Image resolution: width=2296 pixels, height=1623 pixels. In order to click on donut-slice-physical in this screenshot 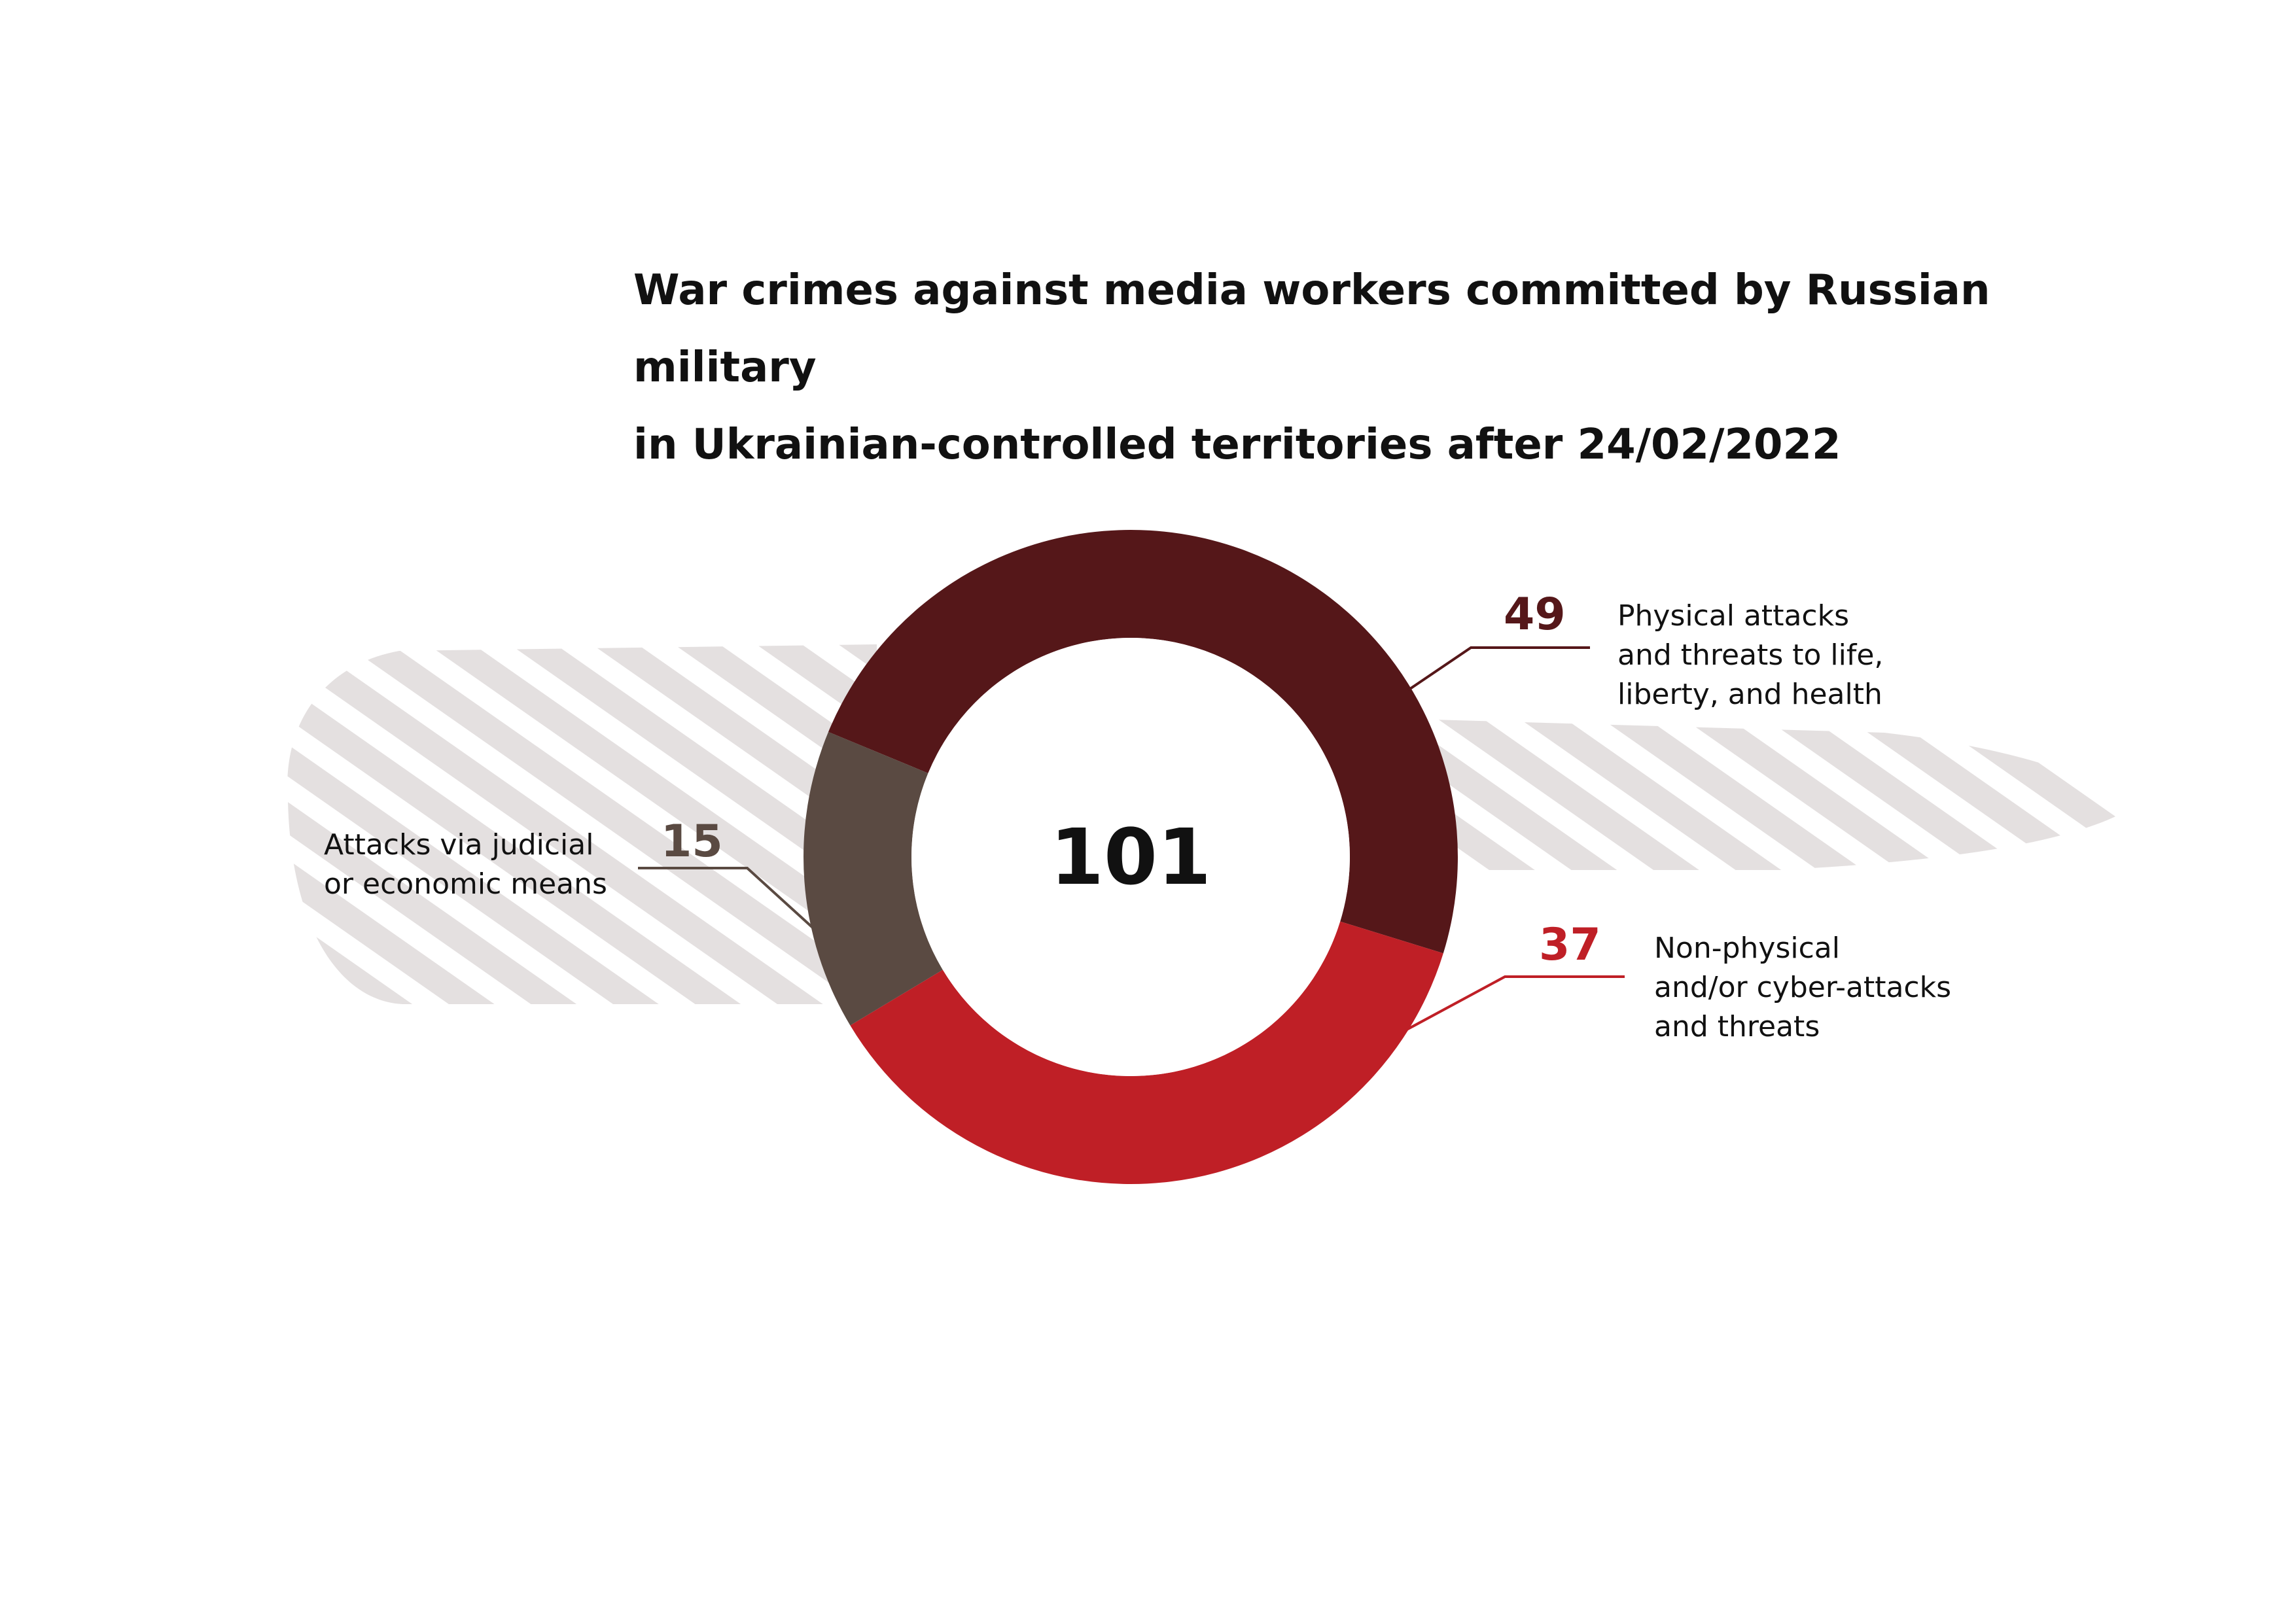, I will do `click(1143, 742)`.